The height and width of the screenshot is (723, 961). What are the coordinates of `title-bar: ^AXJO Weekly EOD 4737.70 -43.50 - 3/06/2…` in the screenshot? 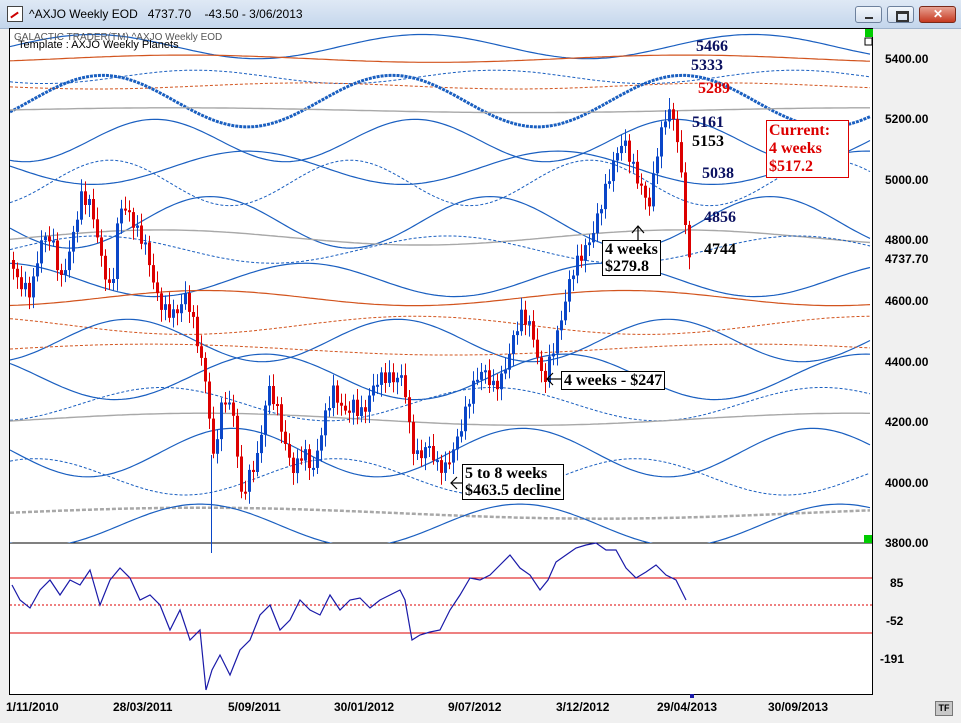 It's located at (480, 14).